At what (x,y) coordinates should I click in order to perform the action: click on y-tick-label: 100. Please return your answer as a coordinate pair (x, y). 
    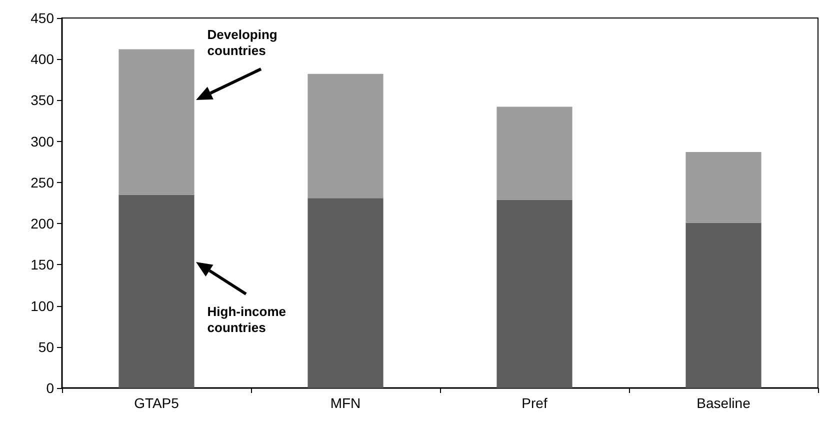
    Looking at the image, I should click on (42, 306).